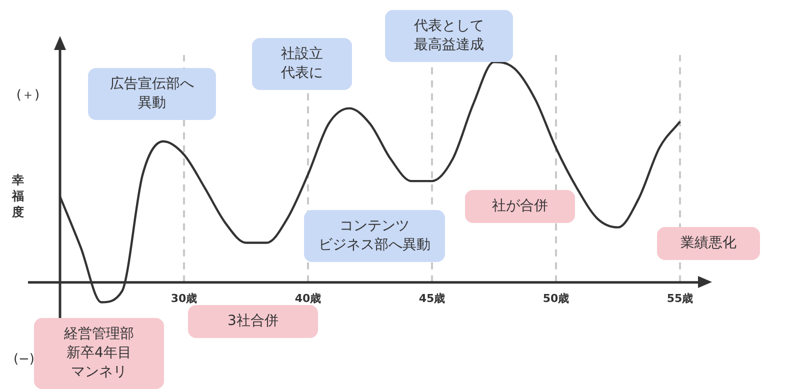  Describe the element at coordinates (432, 298) in the screenshot. I see `x-tick-label: 45歳` at that location.